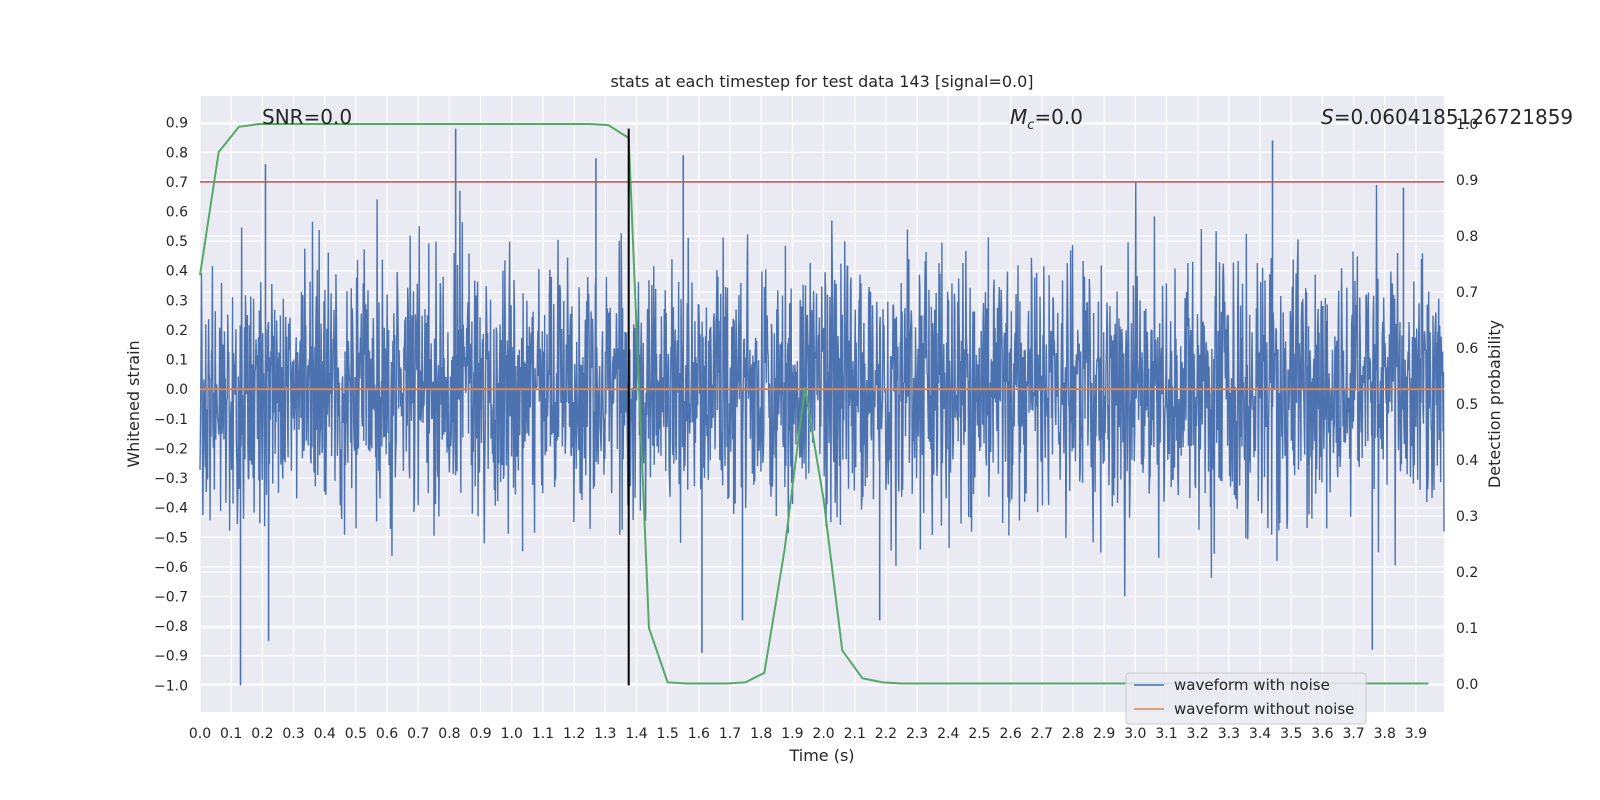 This screenshot has width=1600, height=800. I want to click on x-tick-label: 0.4, so click(325, 734).